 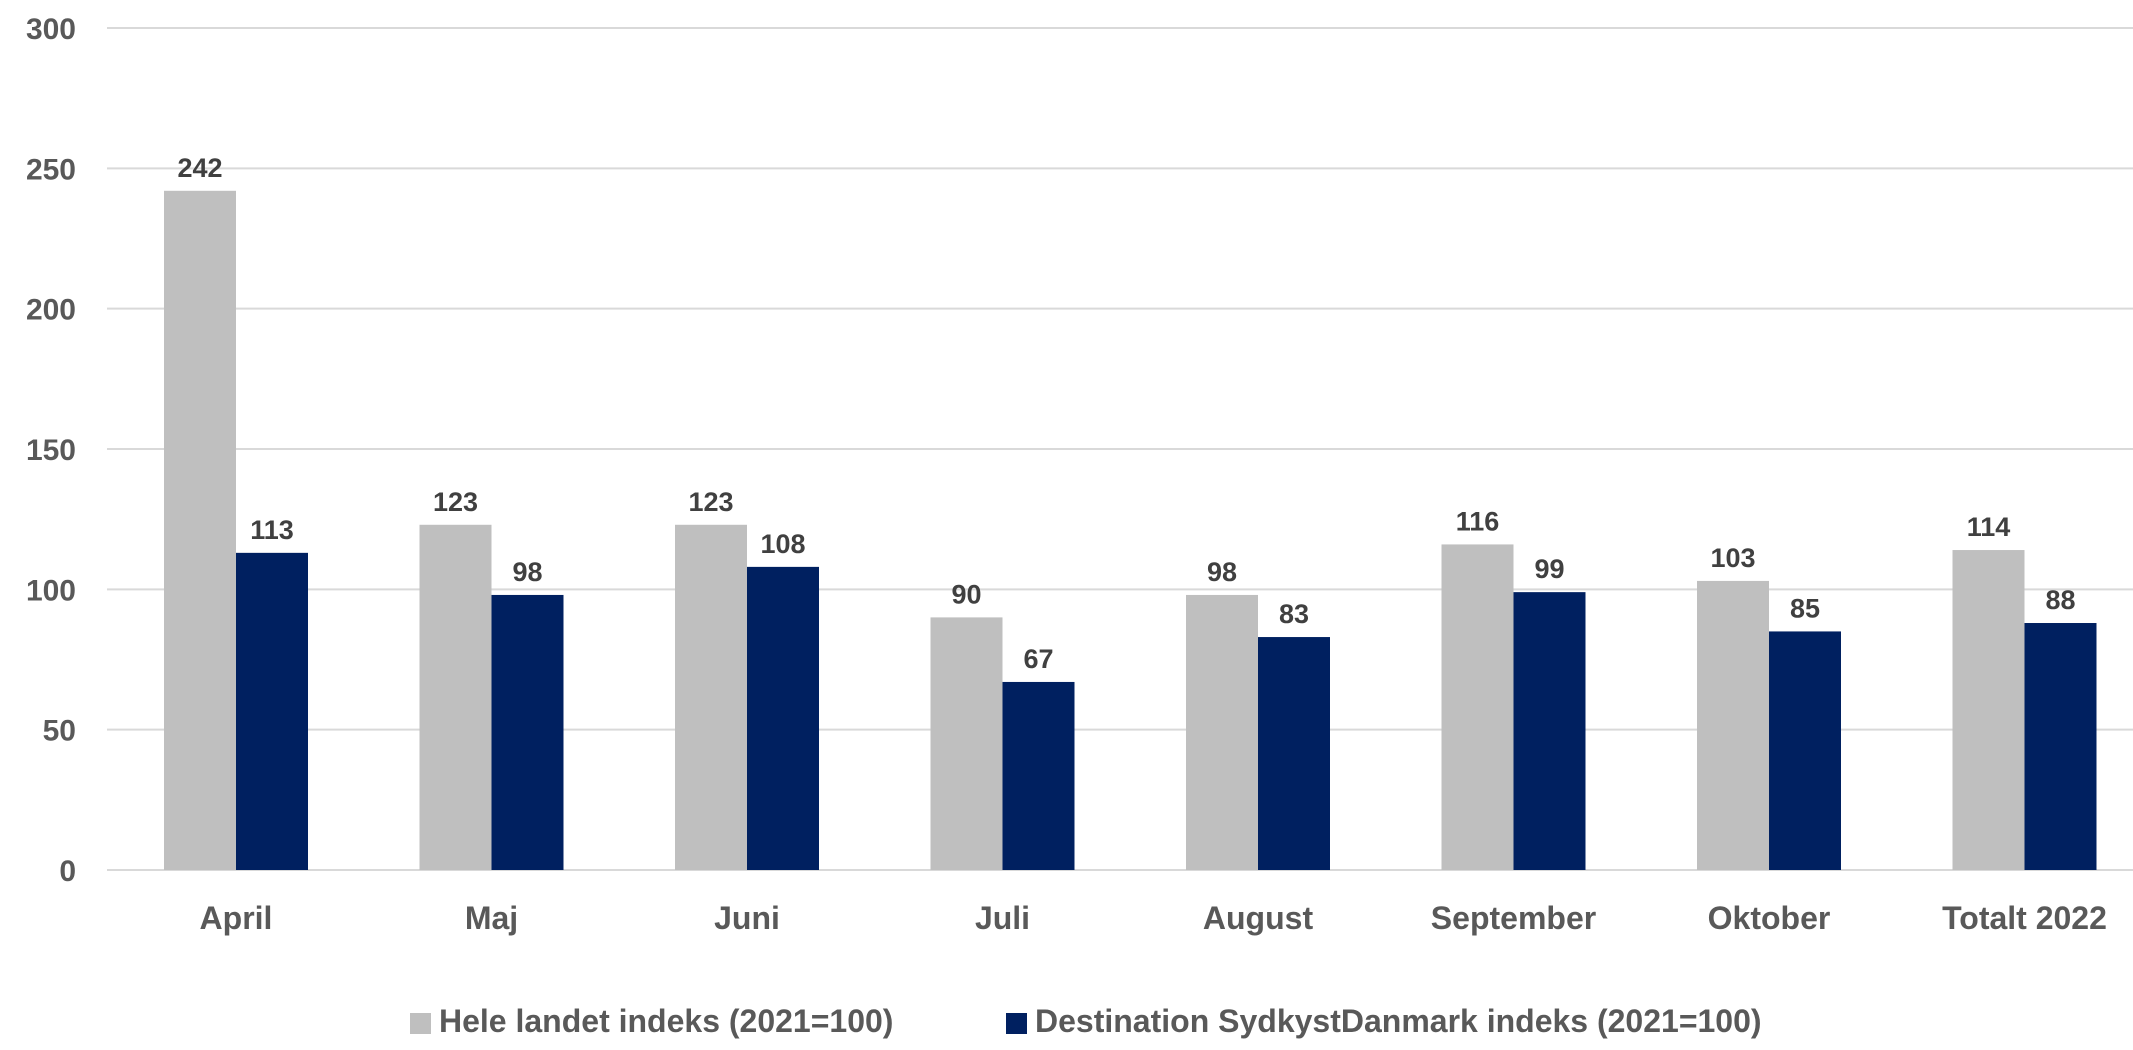 I want to click on data-label: 103, so click(x=1732, y=558).